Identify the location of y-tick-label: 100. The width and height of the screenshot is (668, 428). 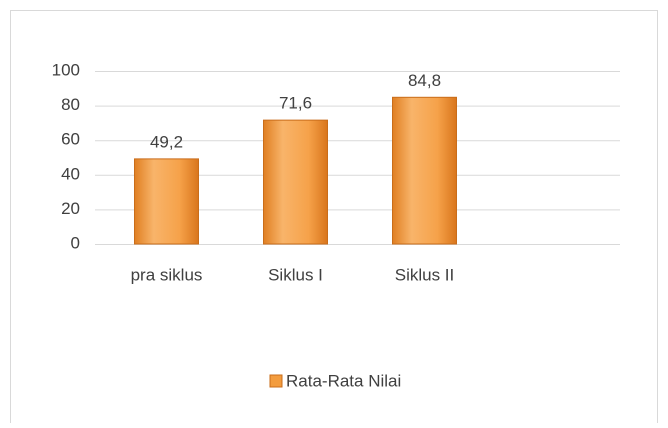
(66, 69).